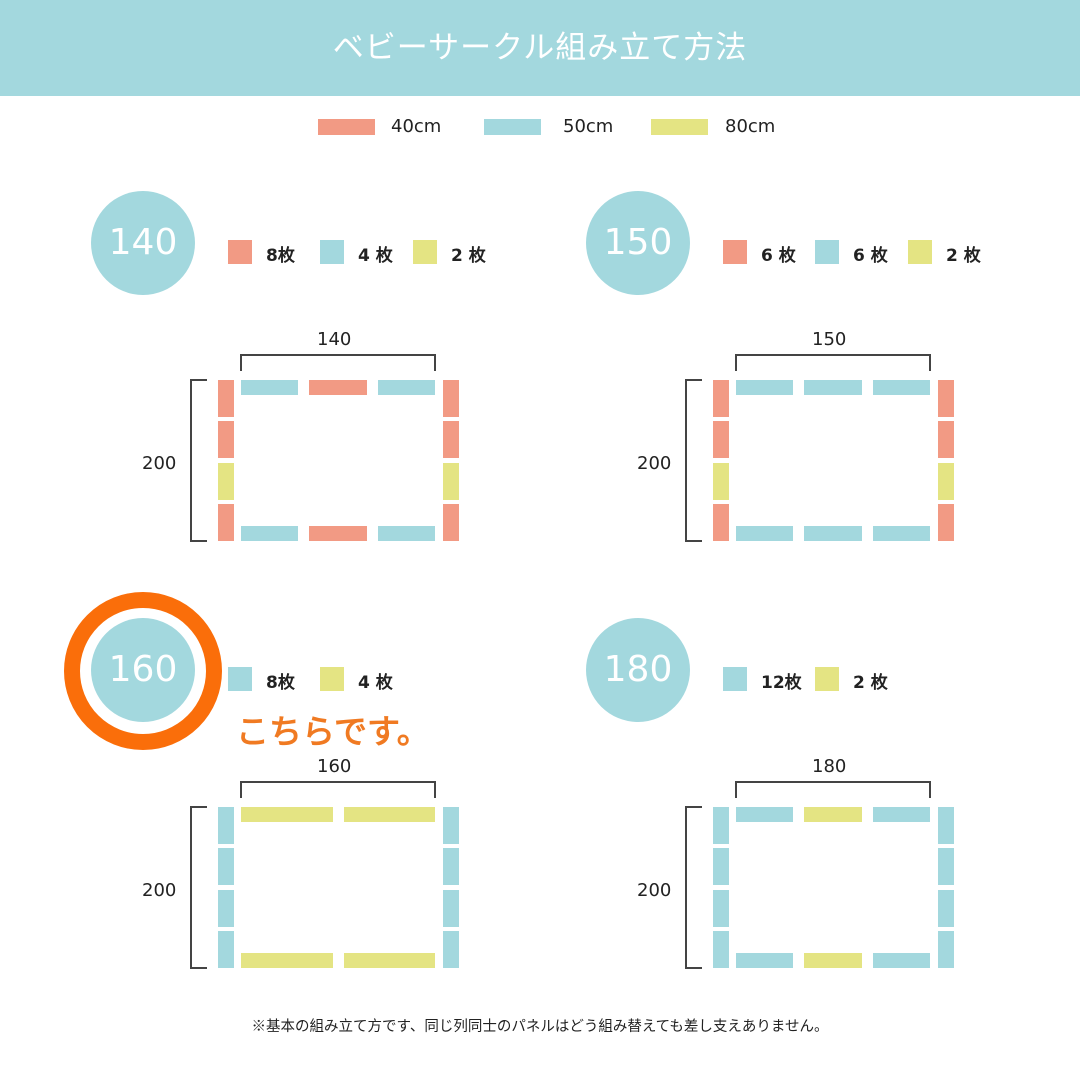  I want to click on title-banner: ベビーサークル組み立て方法, so click(540, 48).